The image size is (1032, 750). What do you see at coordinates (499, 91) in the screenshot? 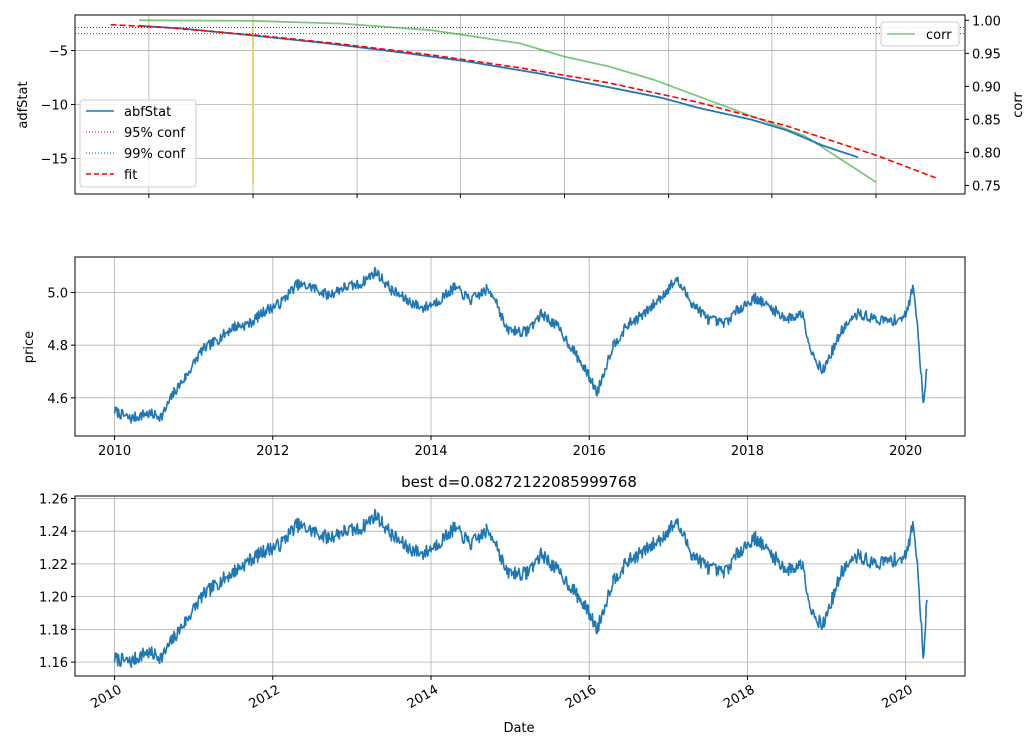
I see `abfstat-series-line` at bounding box center [499, 91].